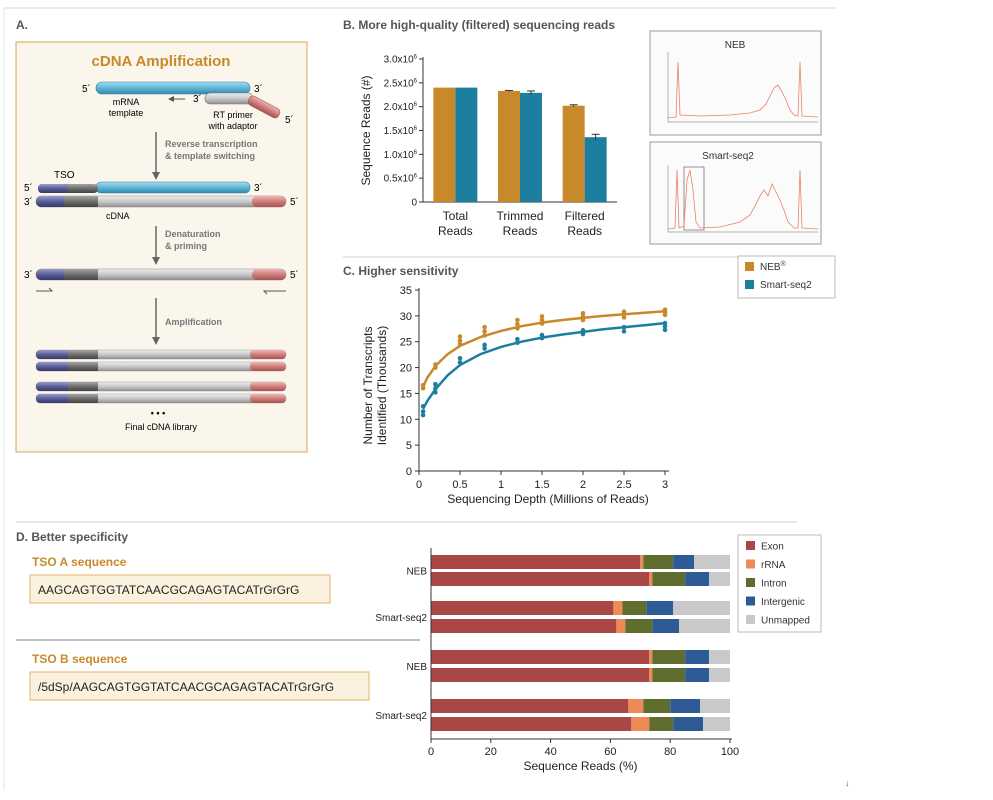 The width and height of the screenshot is (993, 800). I want to click on group-label: Smart-seq2, so click(401, 618).